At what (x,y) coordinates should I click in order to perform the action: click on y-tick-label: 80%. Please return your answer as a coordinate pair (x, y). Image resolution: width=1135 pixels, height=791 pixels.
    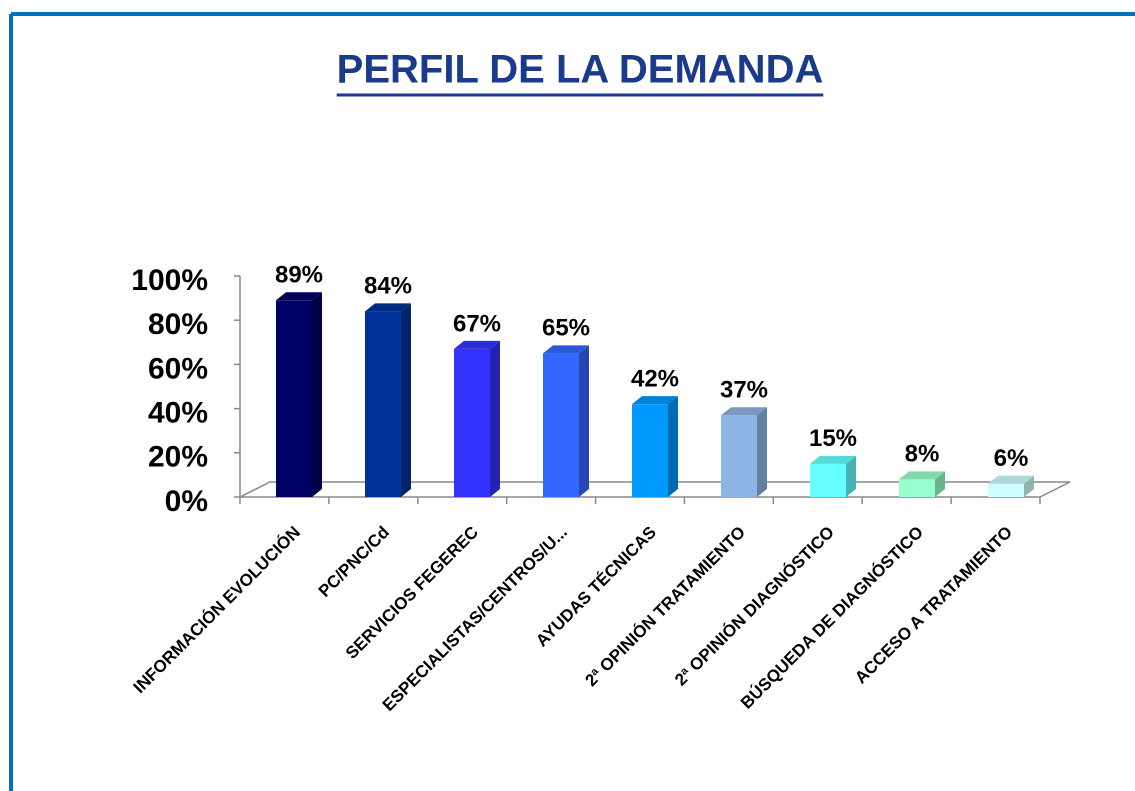
    Looking at the image, I should click on (178, 324).